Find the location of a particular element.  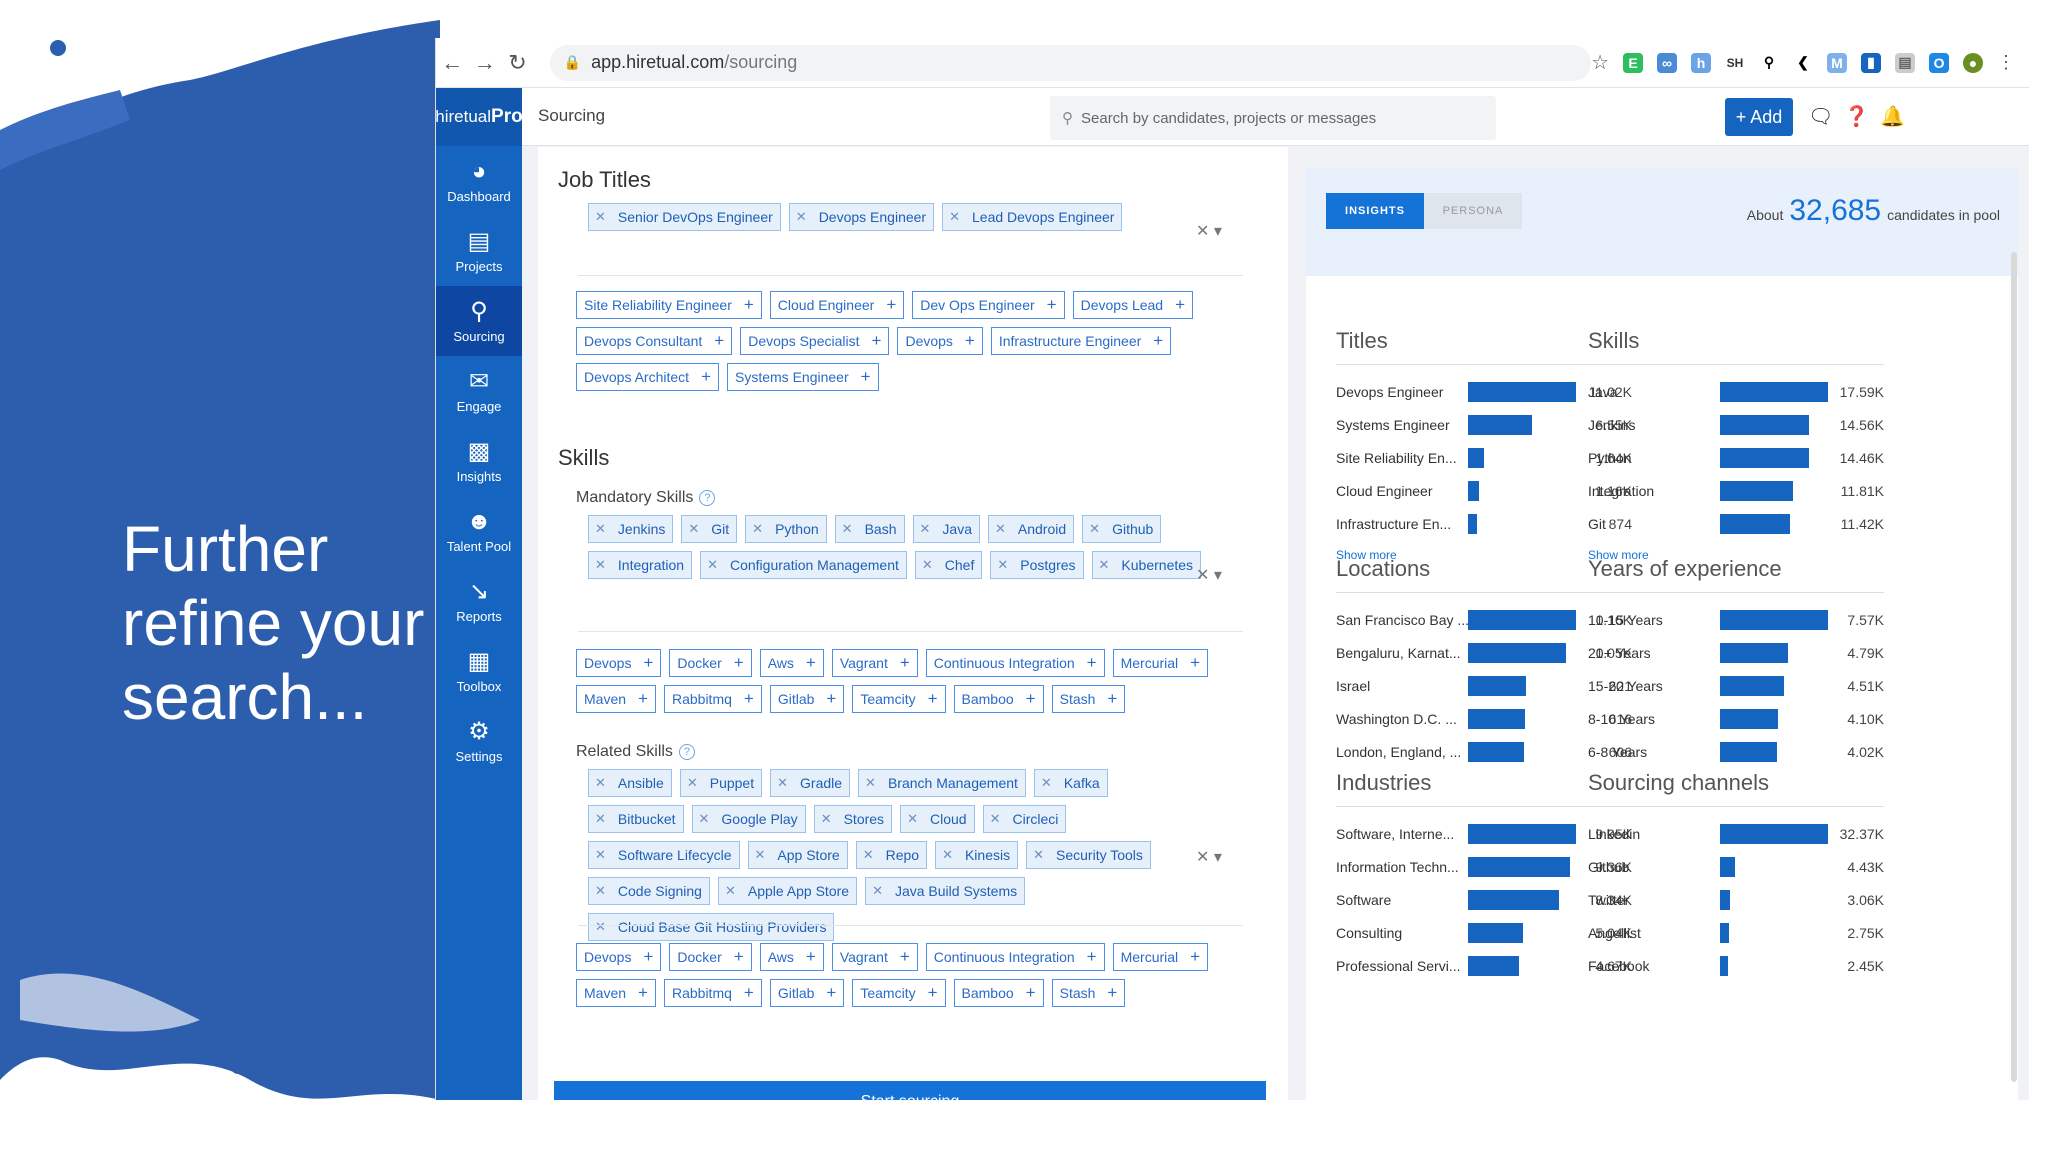

nav-sourcing: ⚲ Sourcing is located at coordinates (479, 321).